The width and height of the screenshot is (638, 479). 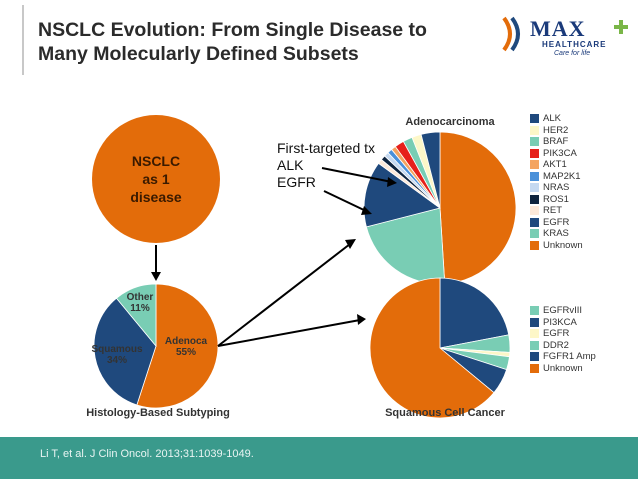 I want to click on adenocarcinoma-pie, so click(x=440, y=208).